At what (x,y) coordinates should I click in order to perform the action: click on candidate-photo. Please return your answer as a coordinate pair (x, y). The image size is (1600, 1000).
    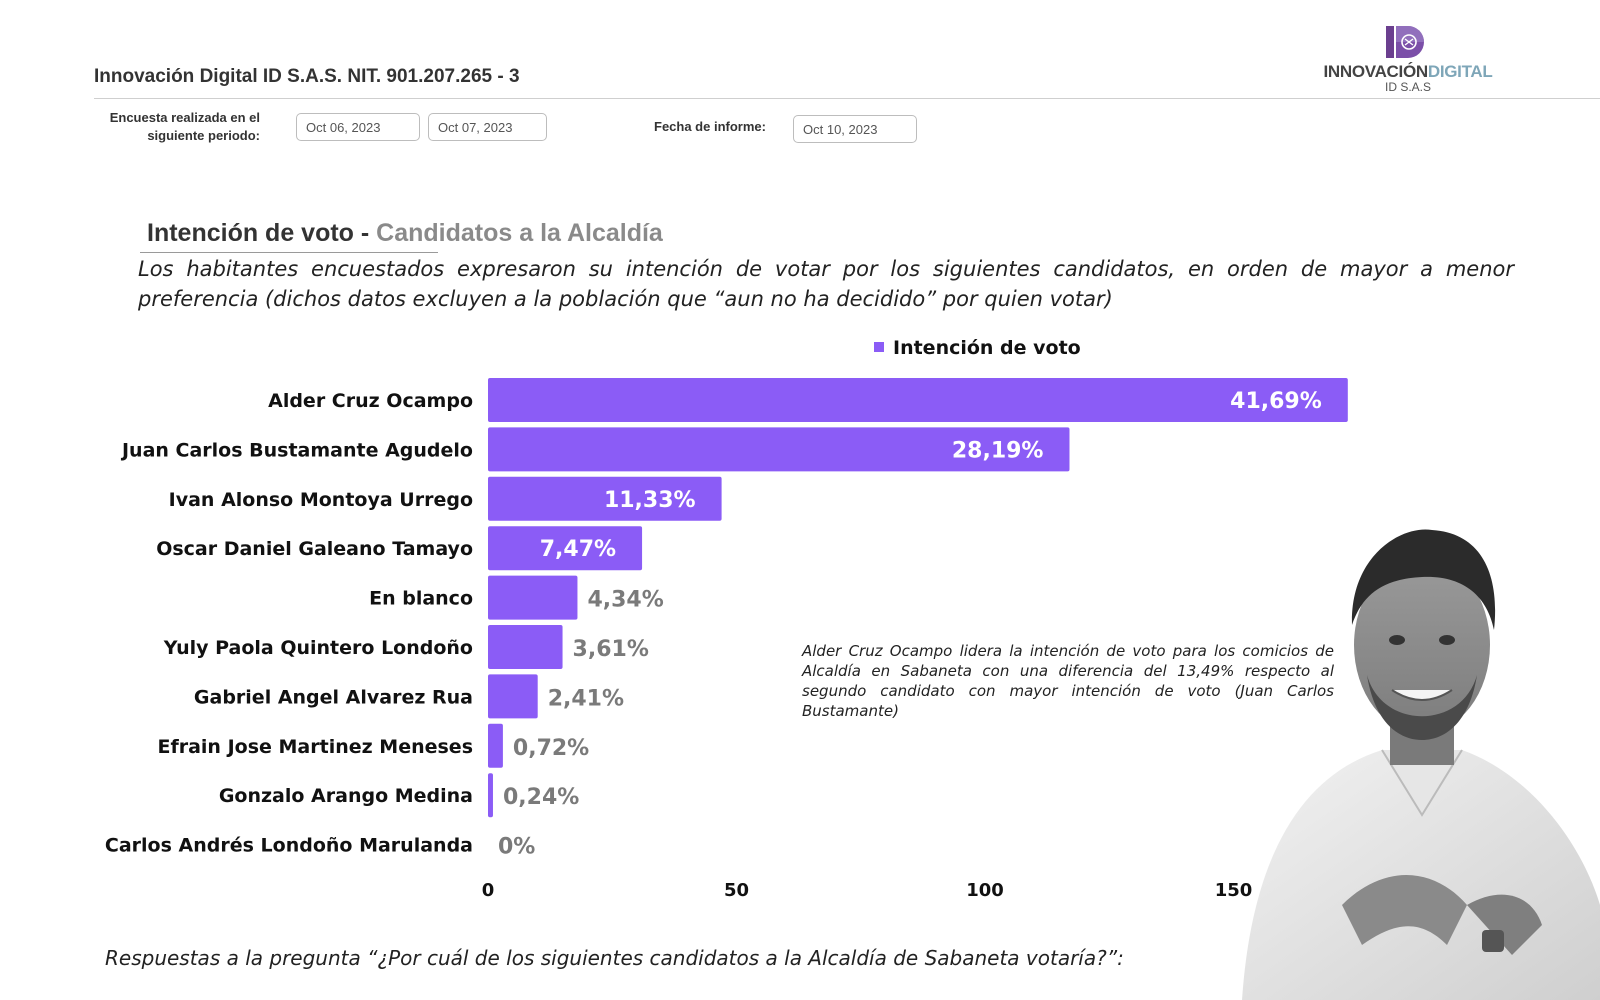
    Looking at the image, I should click on (1421, 764).